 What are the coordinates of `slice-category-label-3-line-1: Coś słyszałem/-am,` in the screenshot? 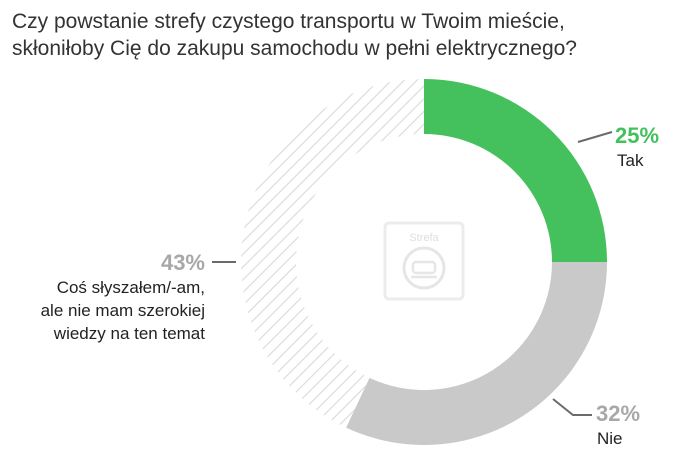 It's located at (131, 287).